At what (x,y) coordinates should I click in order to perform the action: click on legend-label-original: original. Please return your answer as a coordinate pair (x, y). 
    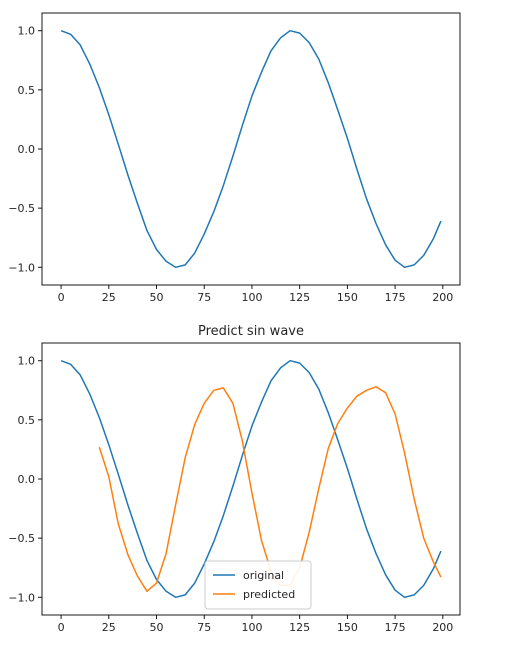
    Looking at the image, I should click on (263, 575).